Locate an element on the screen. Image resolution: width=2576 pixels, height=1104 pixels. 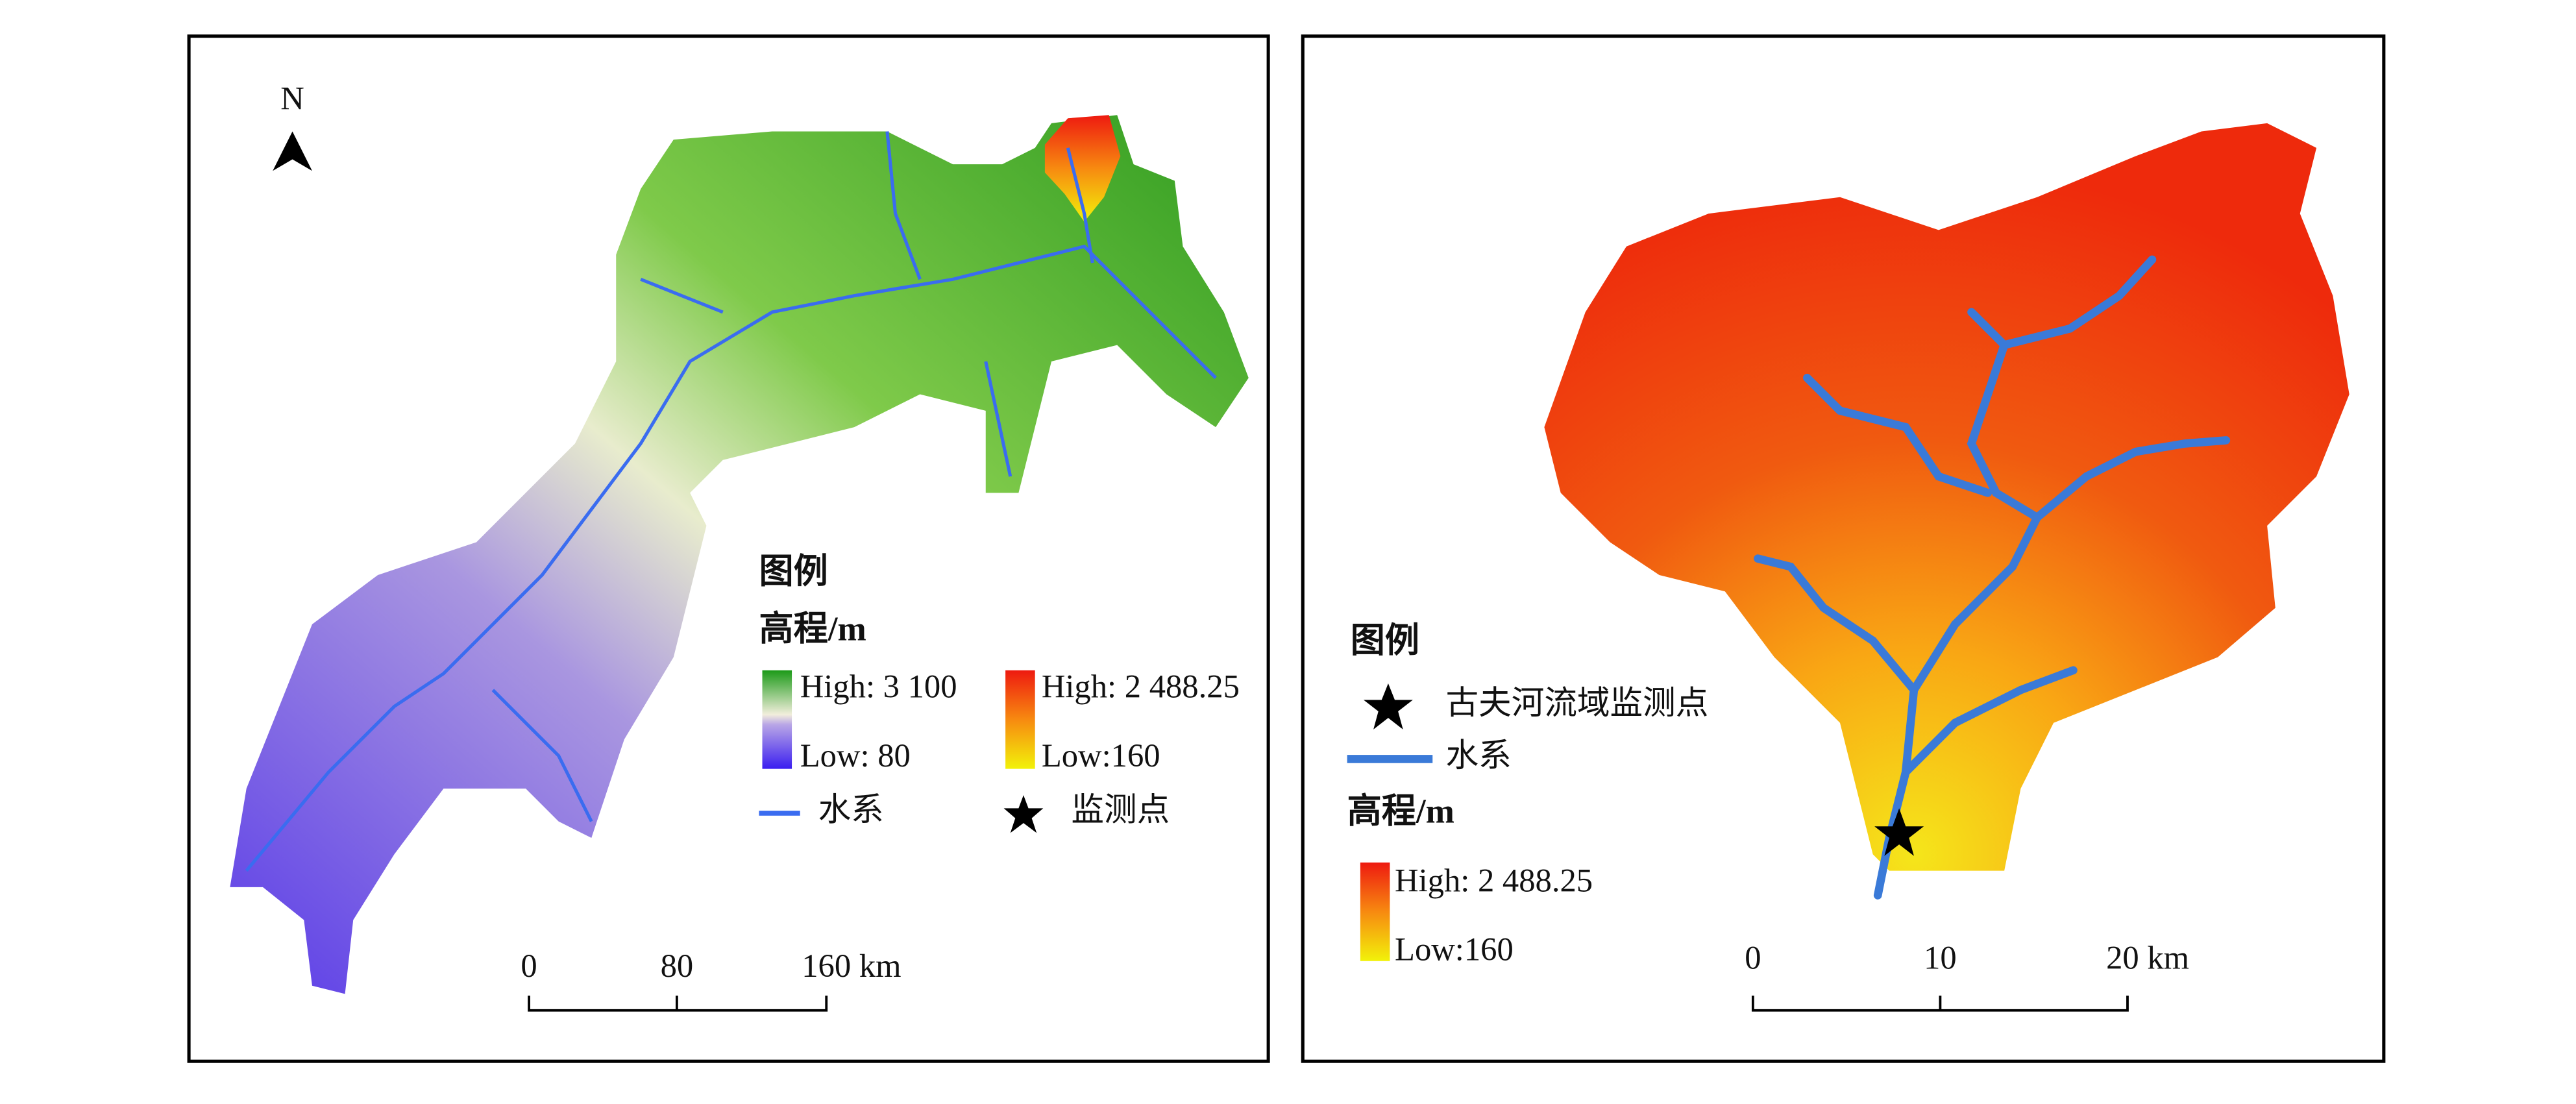
station-marker is located at coordinates (1899, 832).